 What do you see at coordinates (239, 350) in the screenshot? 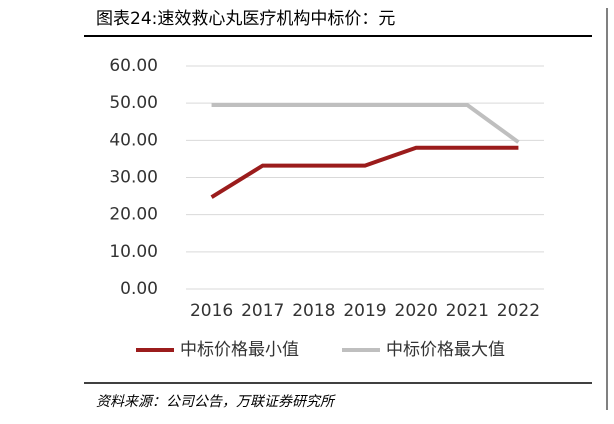
I see `legend-label: 中标价格最小值` at bounding box center [239, 350].